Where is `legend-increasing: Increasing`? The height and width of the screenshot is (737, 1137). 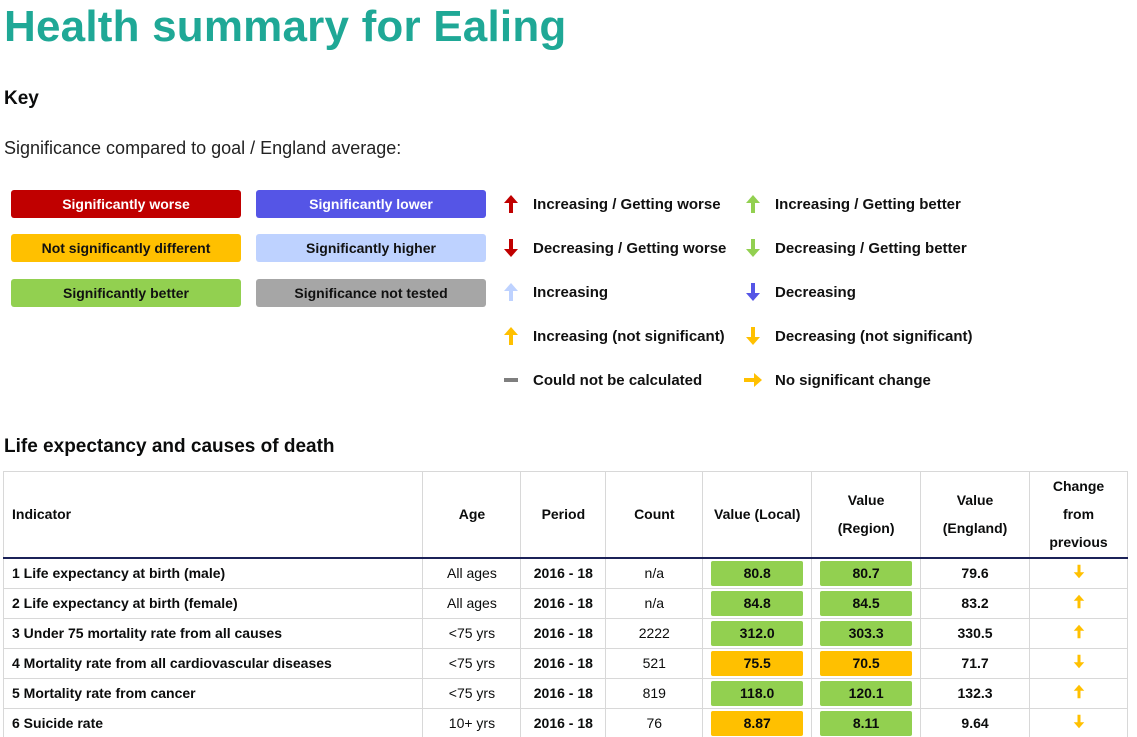 legend-increasing: Increasing is located at coordinates (553, 292).